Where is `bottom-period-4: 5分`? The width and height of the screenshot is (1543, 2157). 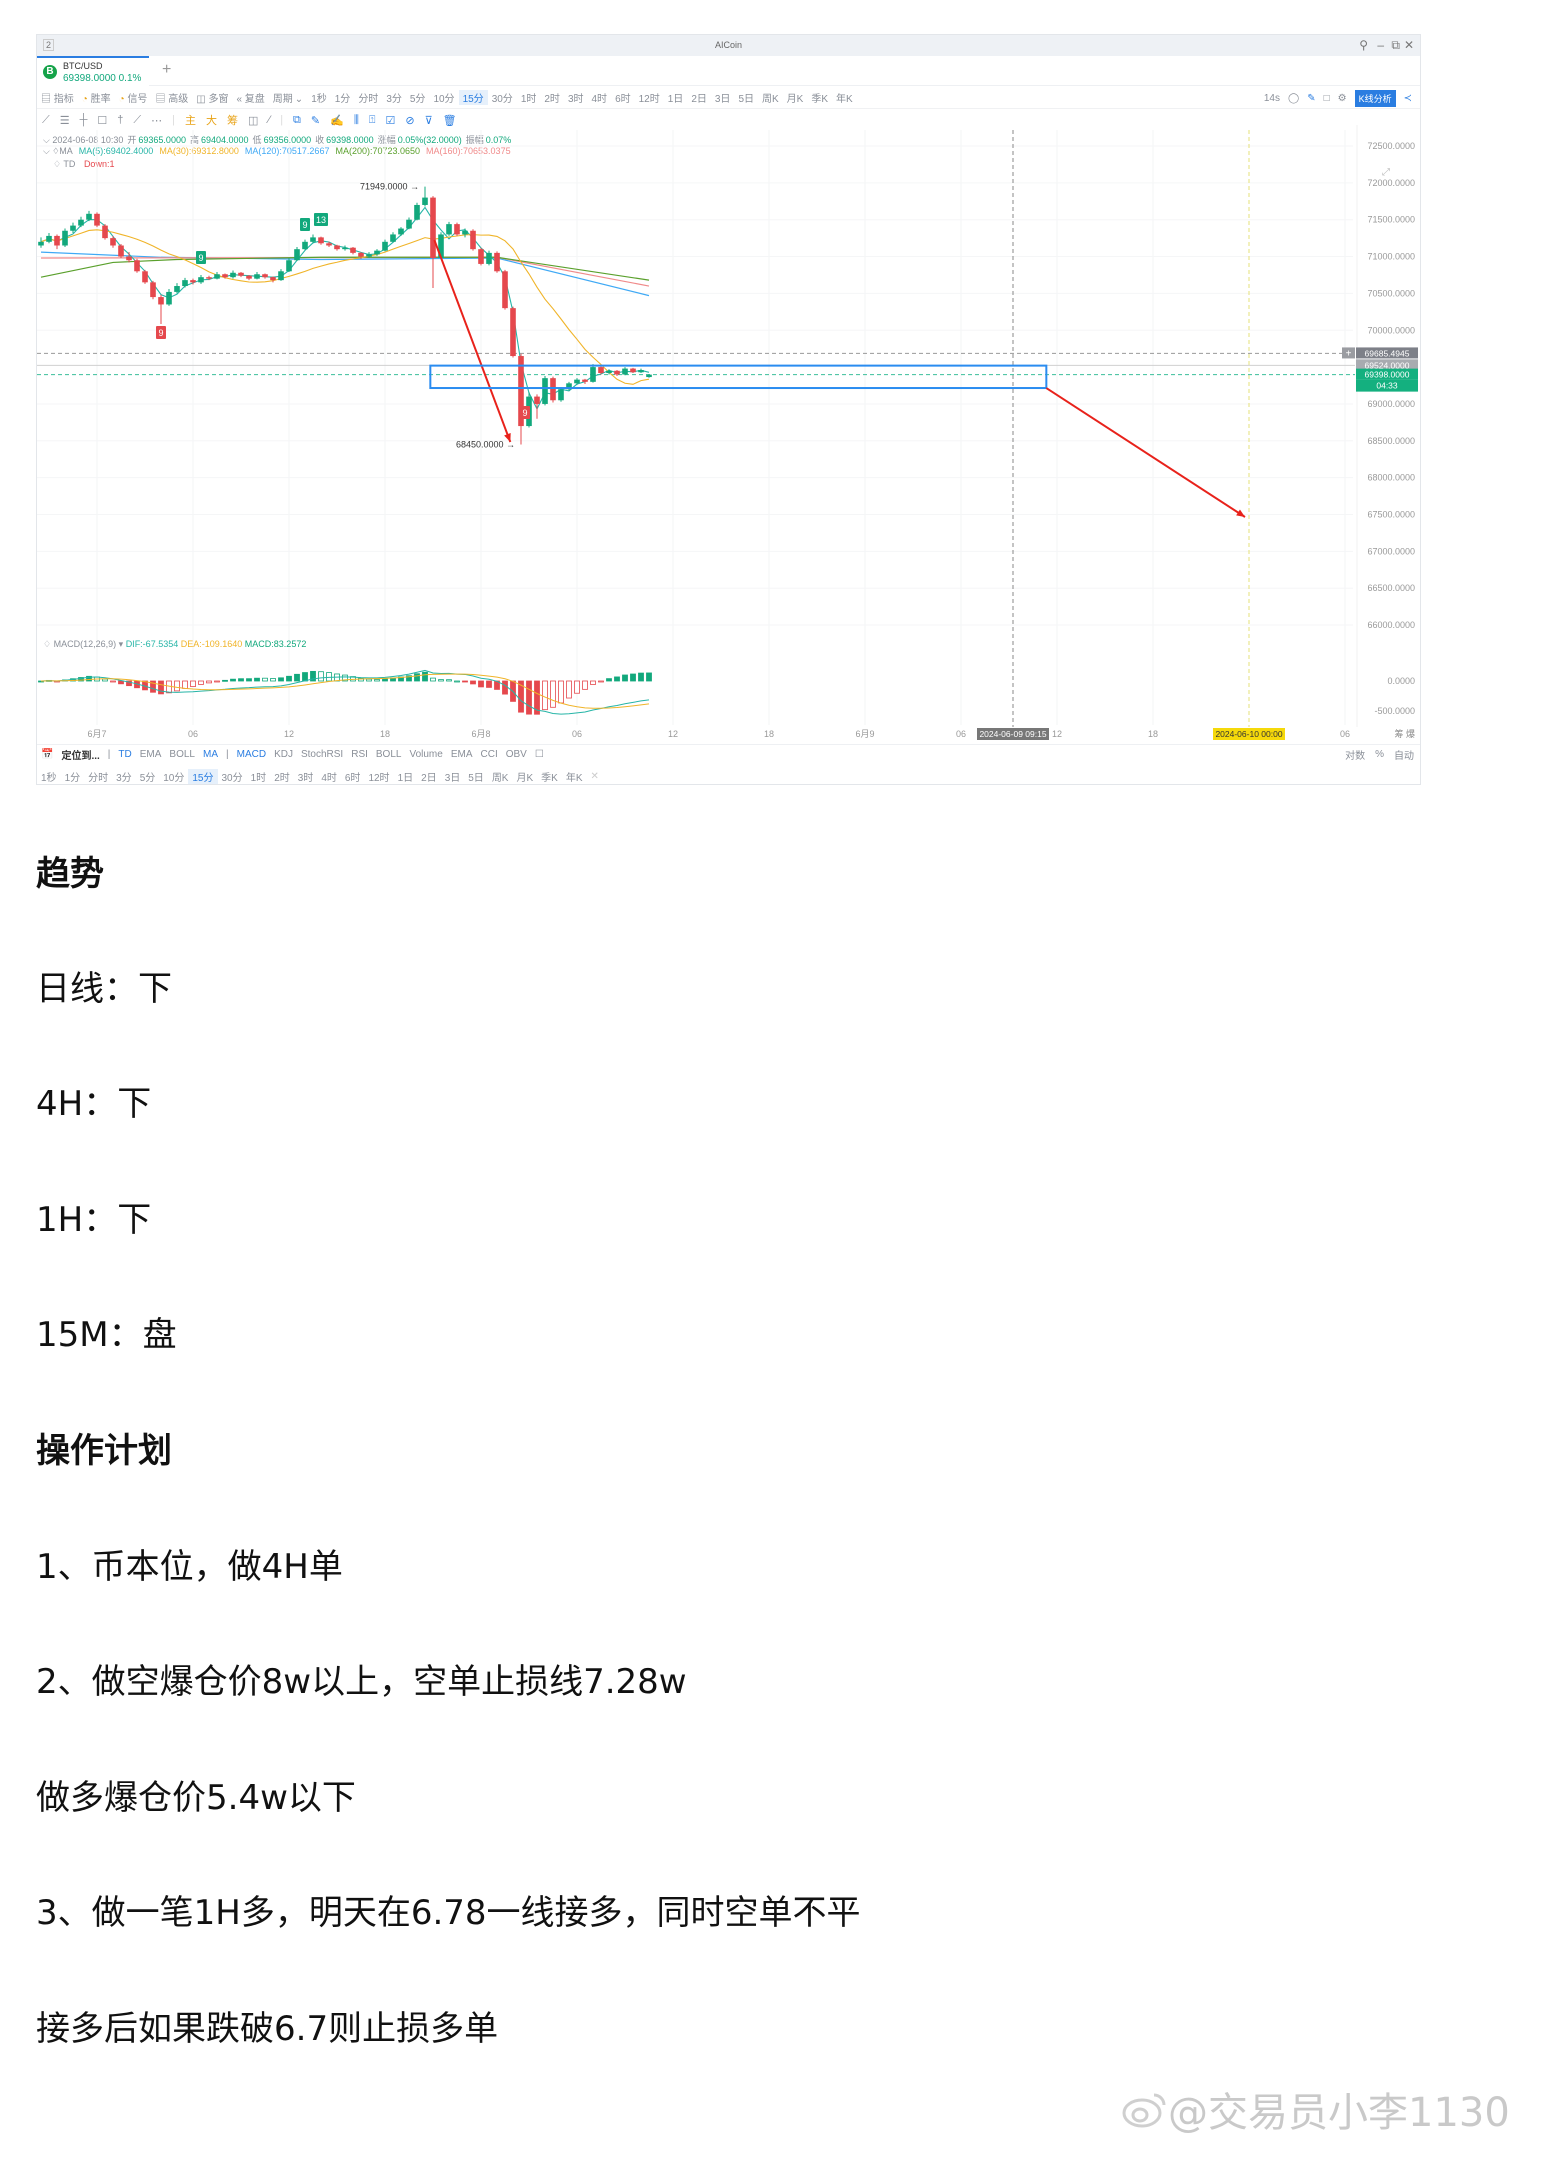 bottom-period-4: 5分 is located at coordinates (147, 778).